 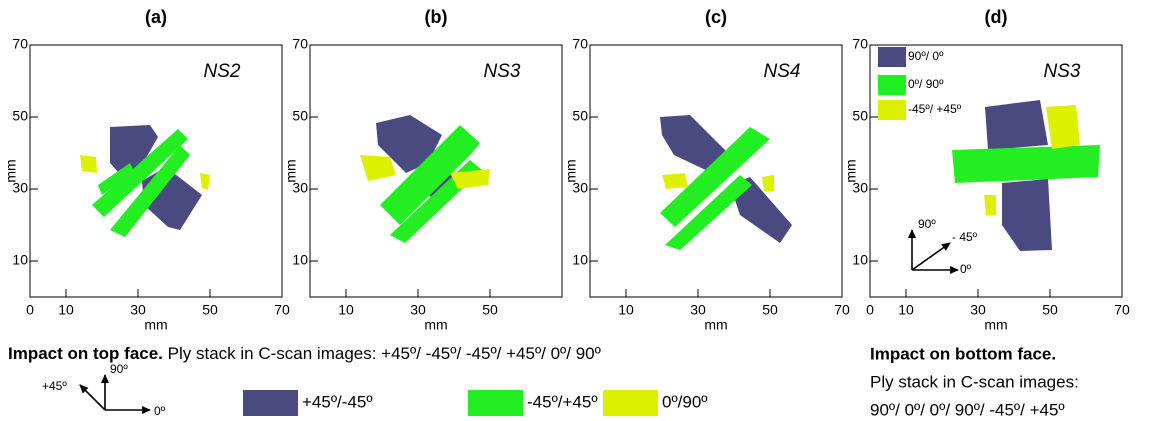 What do you see at coordinates (965, 237) in the screenshot?
I see `axis-dir-label: - 45º` at bounding box center [965, 237].